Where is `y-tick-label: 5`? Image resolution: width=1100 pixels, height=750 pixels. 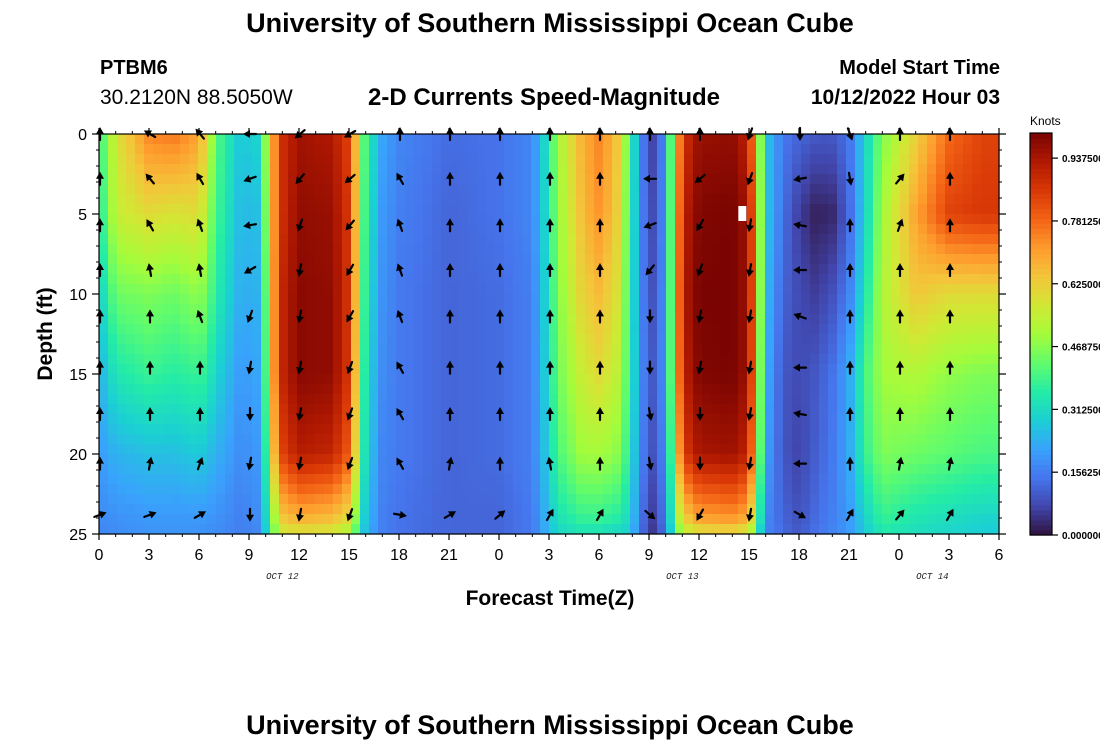
y-tick-label: 5 is located at coordinates (82, 215).